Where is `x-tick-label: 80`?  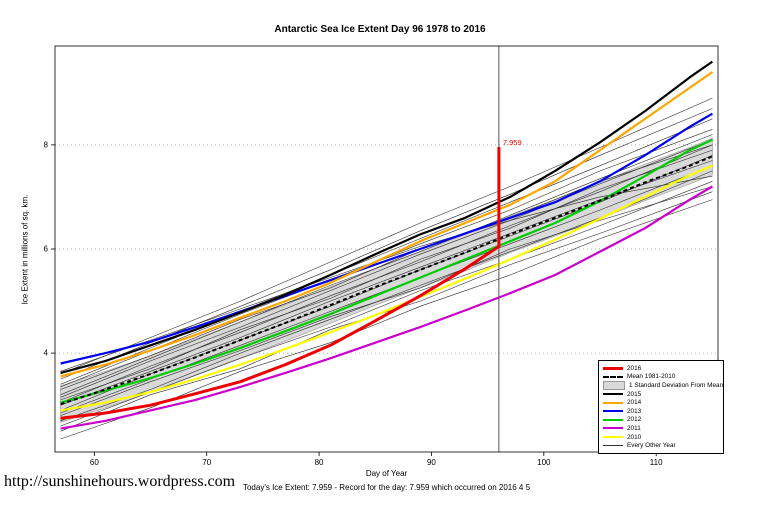
x-tick-label: 80 is located at coordinates (319, 462).